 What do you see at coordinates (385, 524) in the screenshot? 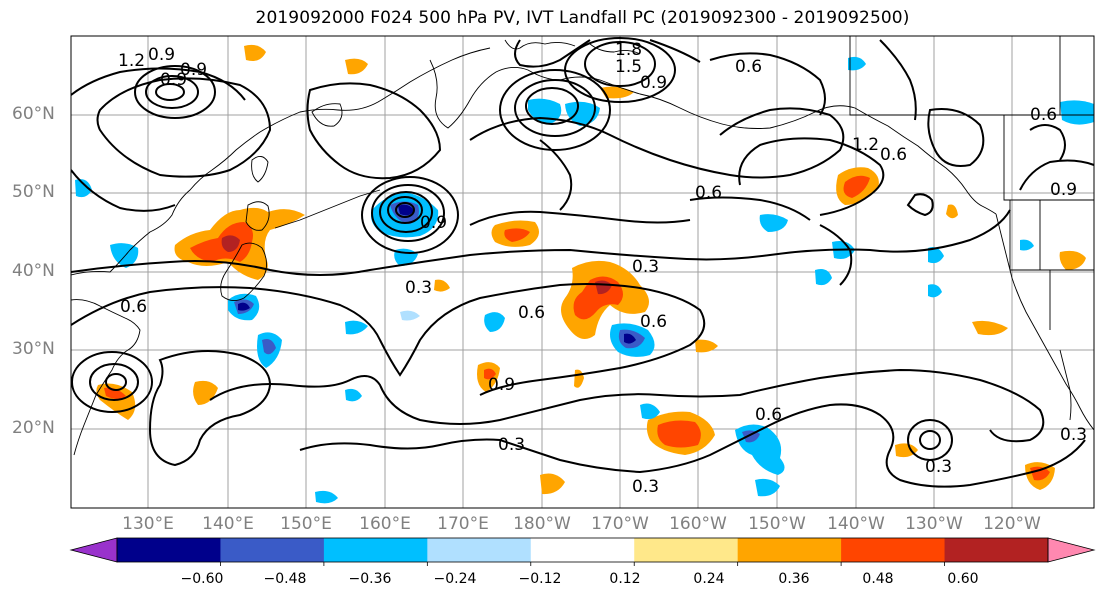
I see `lon-label: 160°E` at bounding box center [385, 524].